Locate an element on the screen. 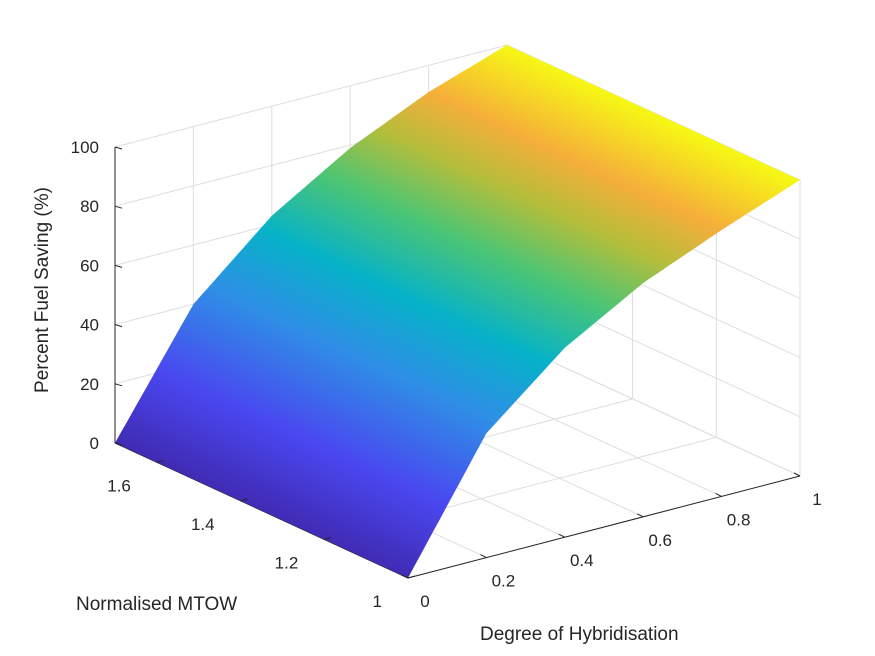 Image resolution: width=875 pixels, height=656 pixels. y-tick-label: 1.4 is located at coordinates (203, 524).